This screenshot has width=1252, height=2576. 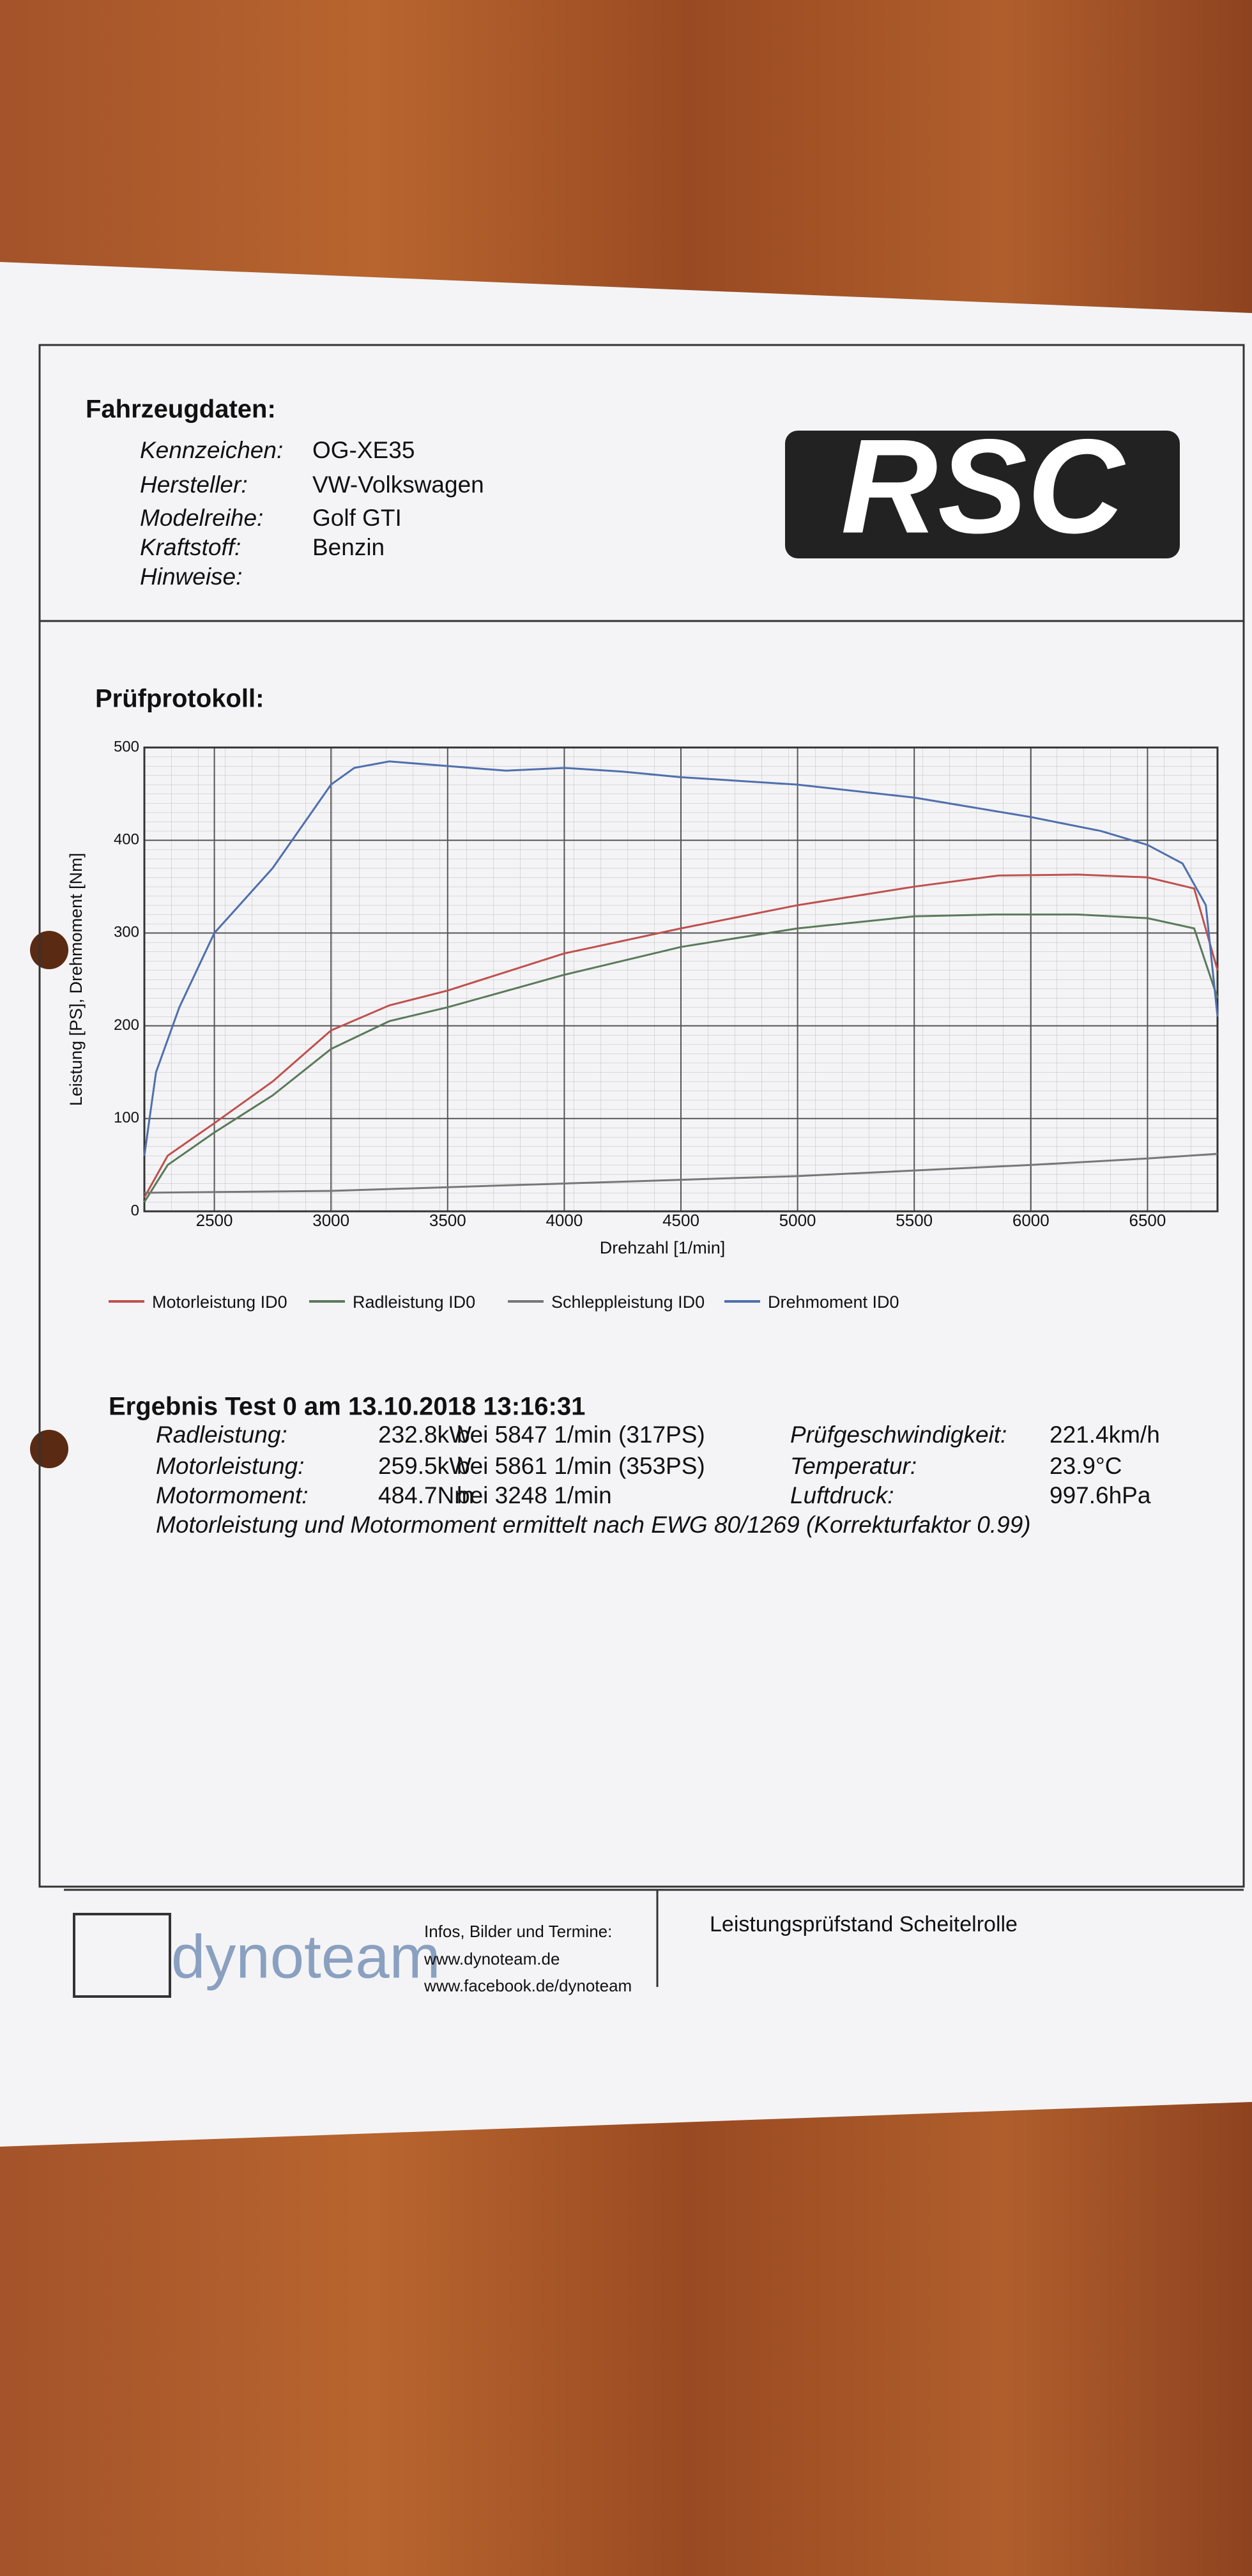 What do you see at coordinates (518, 1931) in the screenshot?
I see `footer-line: Infos, Bilder und Termine:` at bounding box center [518, 1931].